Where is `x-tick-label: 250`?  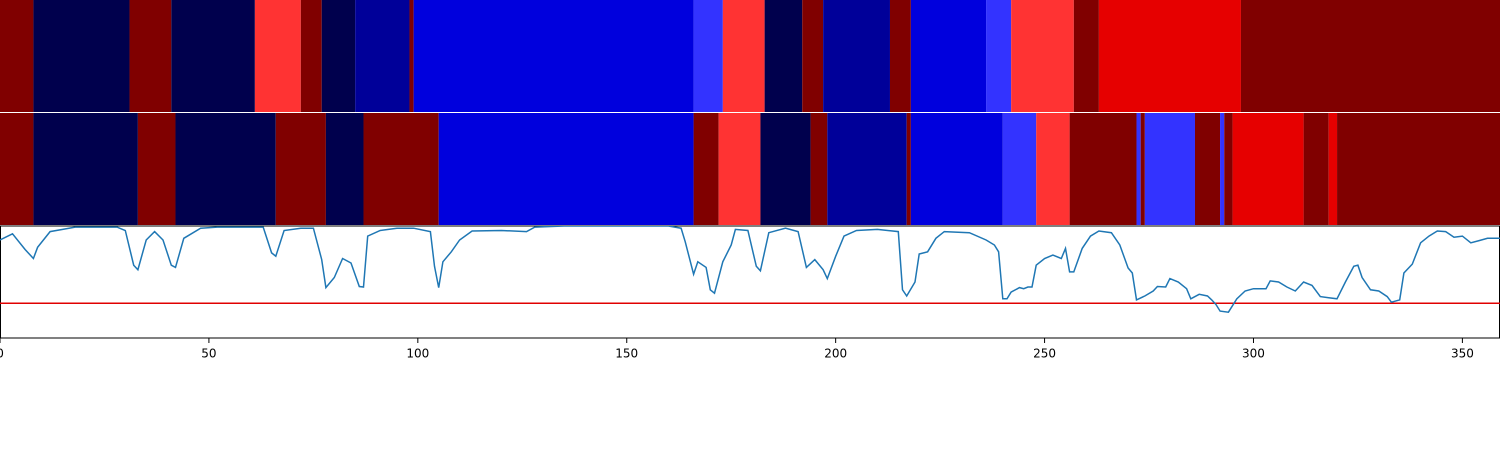
x-tick-label: 250 is located at coordinates (1044, 354).